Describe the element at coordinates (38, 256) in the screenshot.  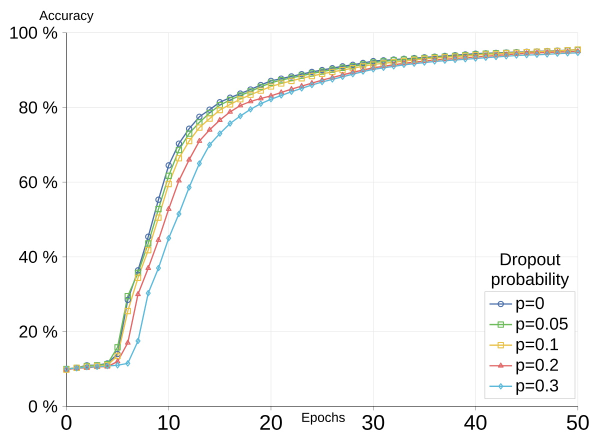
I see `y-tick-label: 40 %` at that location.